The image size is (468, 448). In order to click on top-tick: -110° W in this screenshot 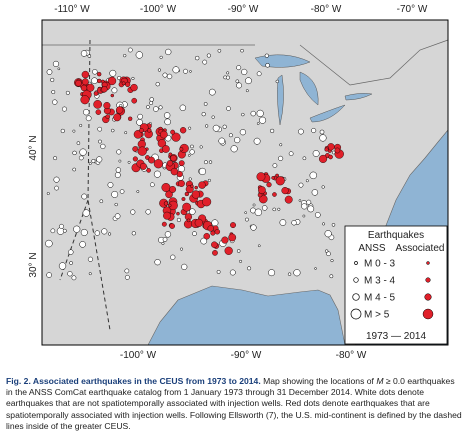, I will do `click(72, 9)`.